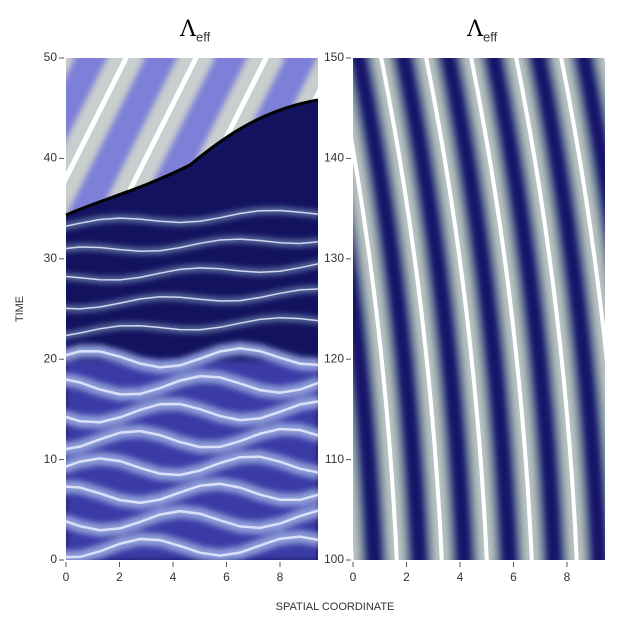 This screenshot has width=623, height=635. What do you see at coordinates (334, 459) in the screenshot?
I see `y-tick-label: 110` at bounding box center [334, 459].